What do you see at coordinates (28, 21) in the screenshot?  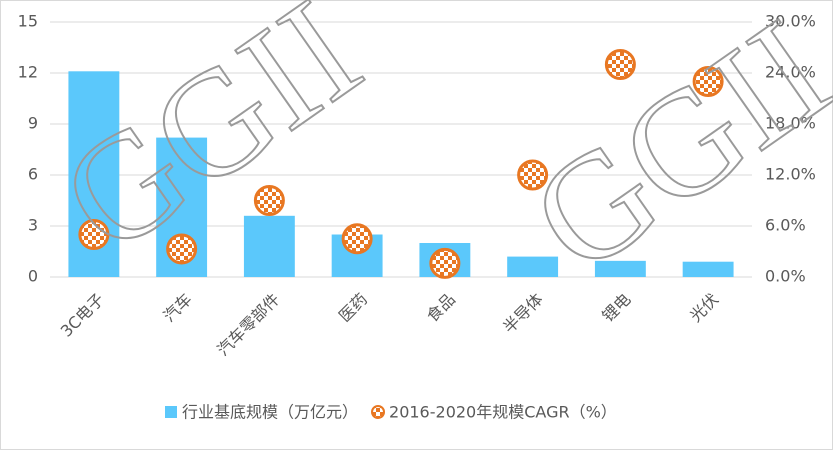 I see `y-tick-label: 15` at bounding box center [28, 21].